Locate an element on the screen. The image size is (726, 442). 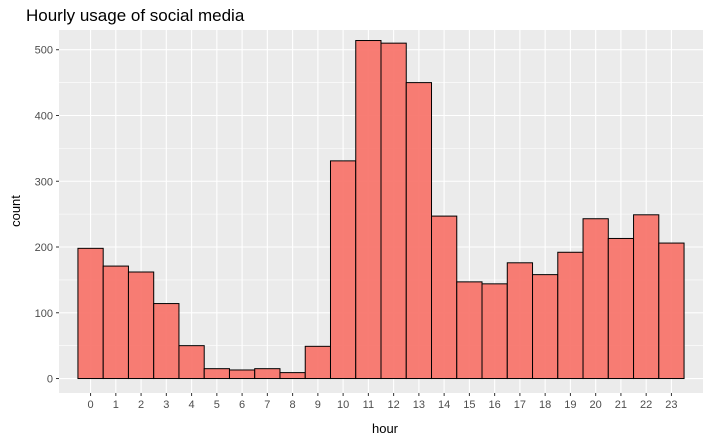
x-tick-label: 3 is located at coordinates (166, 405).